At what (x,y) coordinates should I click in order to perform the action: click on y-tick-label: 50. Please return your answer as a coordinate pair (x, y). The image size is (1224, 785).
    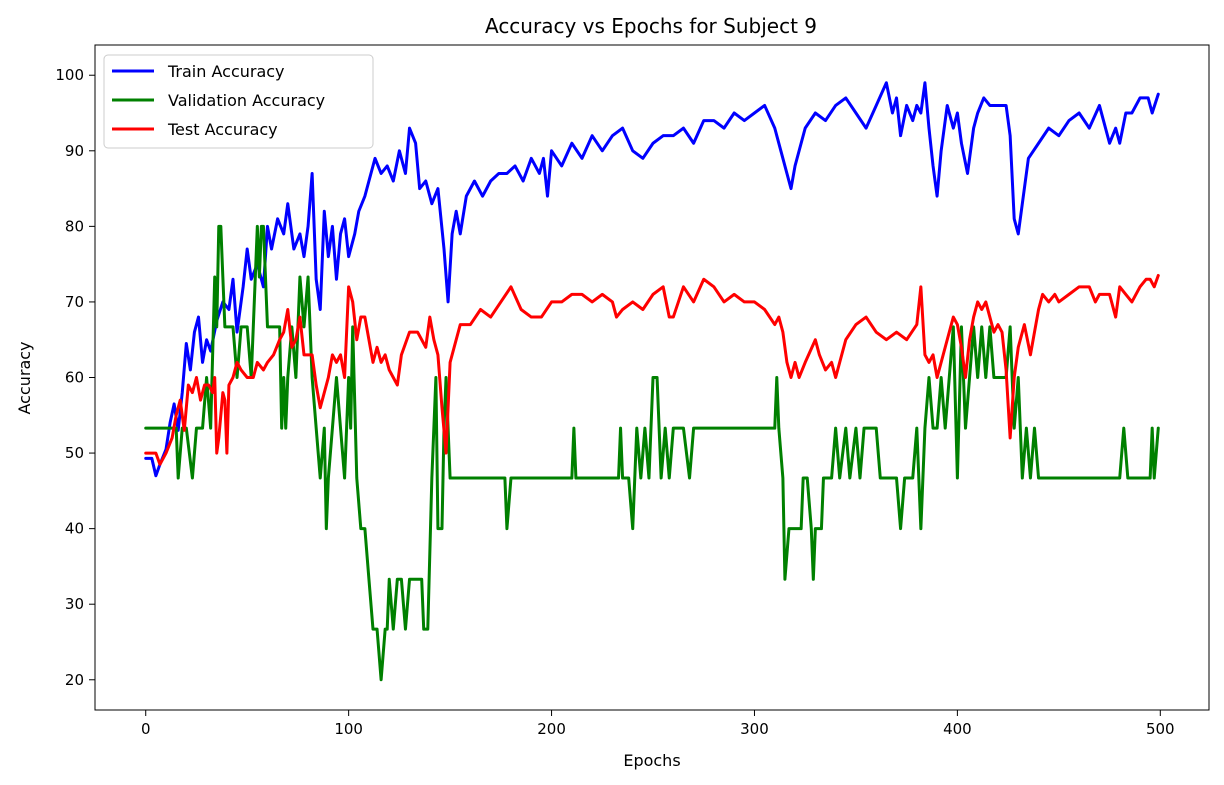
    Looking at the image, I should click on (74, 453).